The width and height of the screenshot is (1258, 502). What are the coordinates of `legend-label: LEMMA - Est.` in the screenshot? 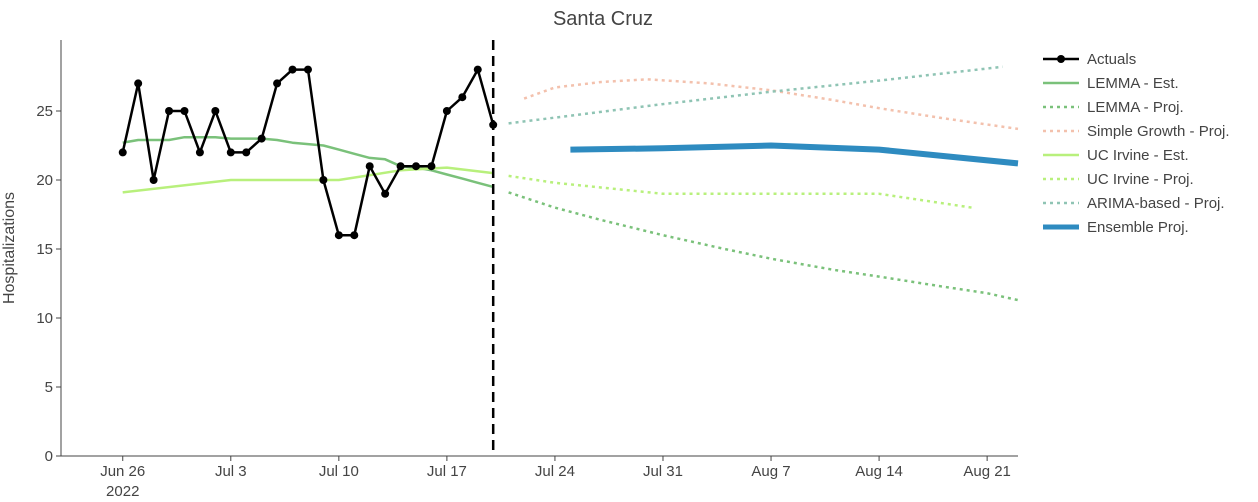 It's located at (1133, 83).